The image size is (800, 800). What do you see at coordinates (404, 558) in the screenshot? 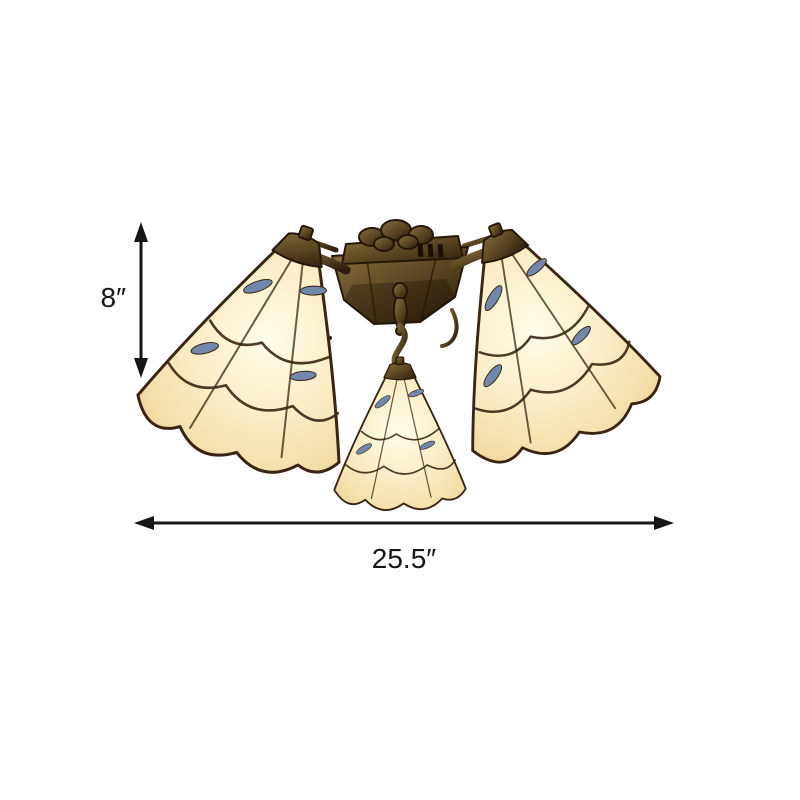
I see `width-dimension-label: 25.5″` at bounding box center [404, 558].